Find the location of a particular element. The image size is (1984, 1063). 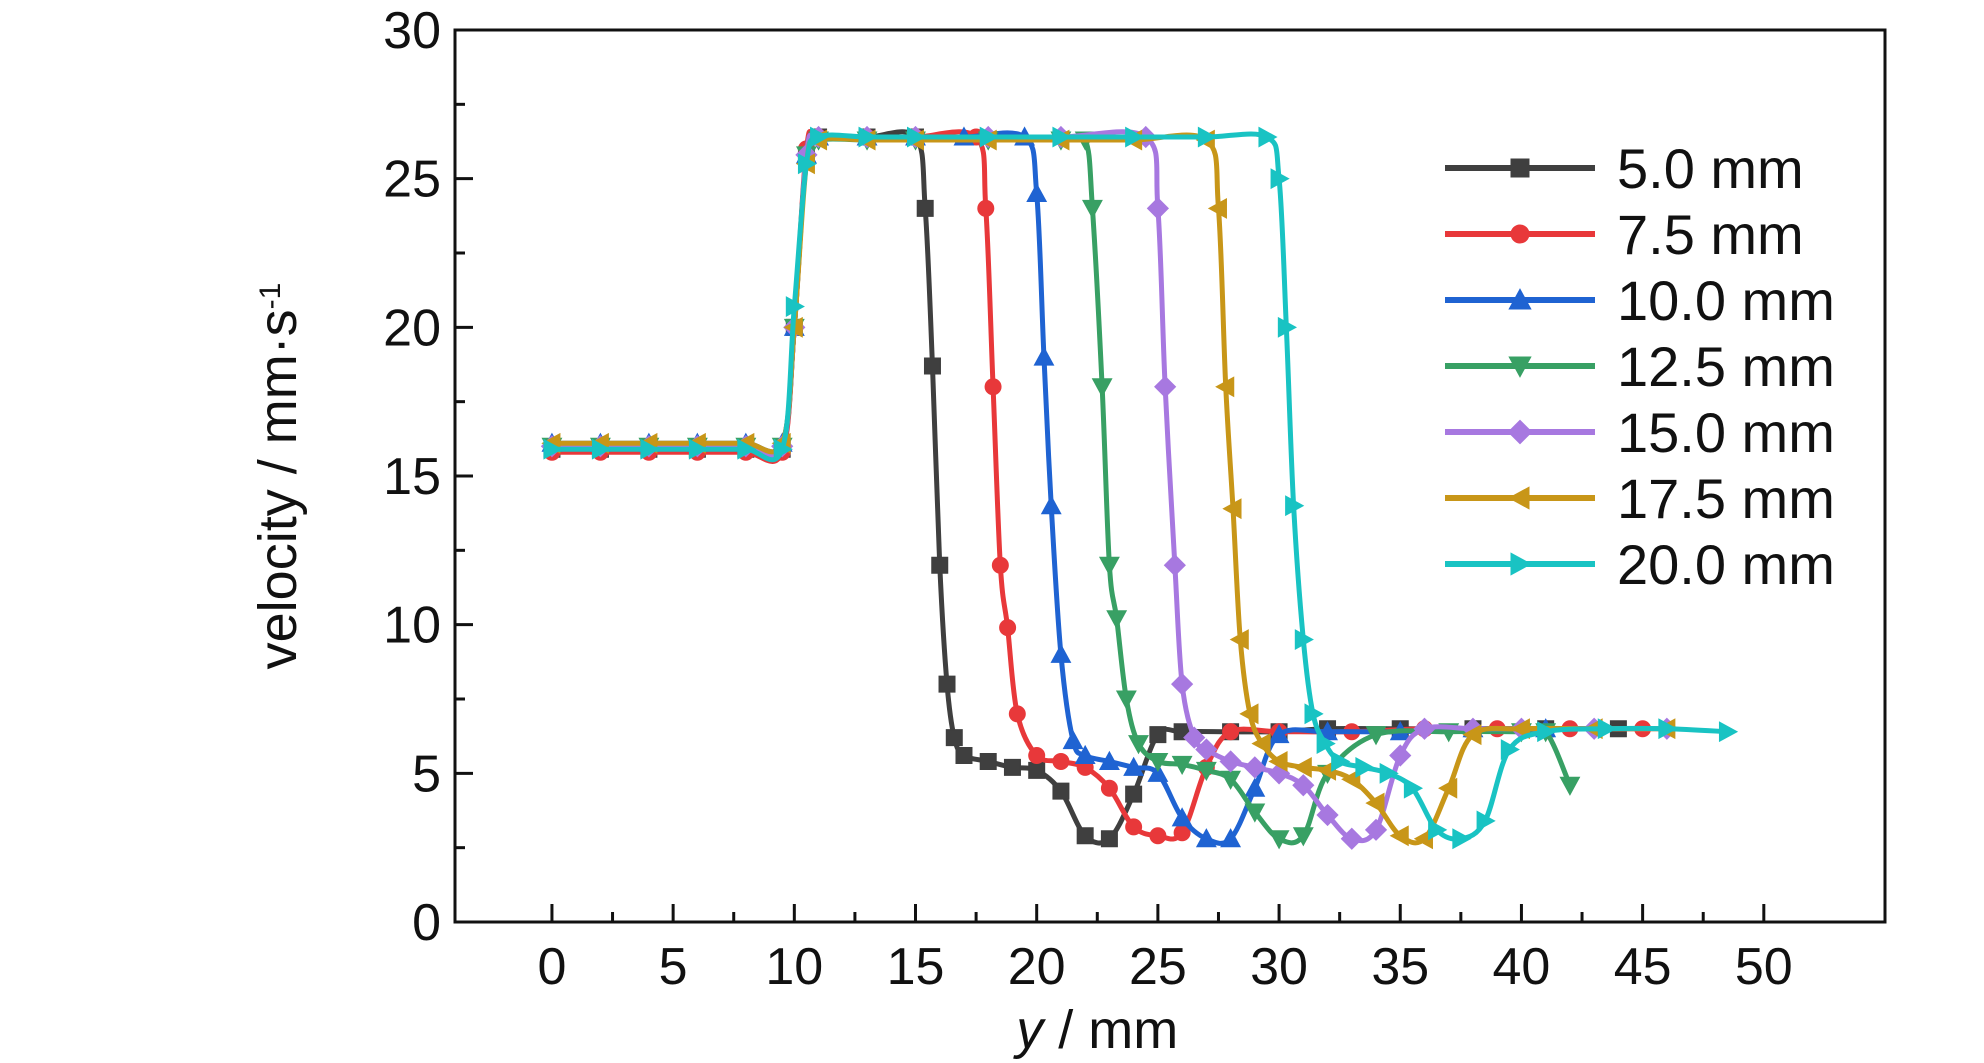

x-tick-label: 50 is located at coordinates (1764, 967).